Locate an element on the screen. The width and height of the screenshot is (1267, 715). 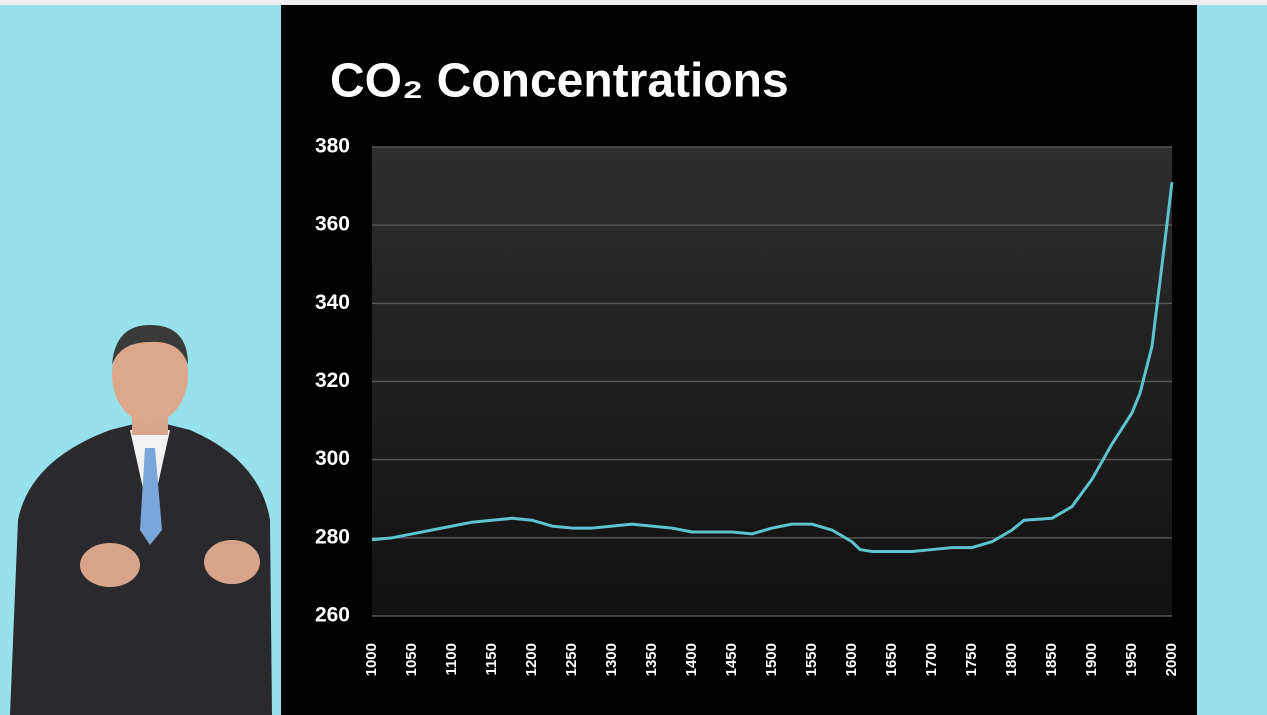
x-tick-label: 1400 is located at coordinates (691, 659).